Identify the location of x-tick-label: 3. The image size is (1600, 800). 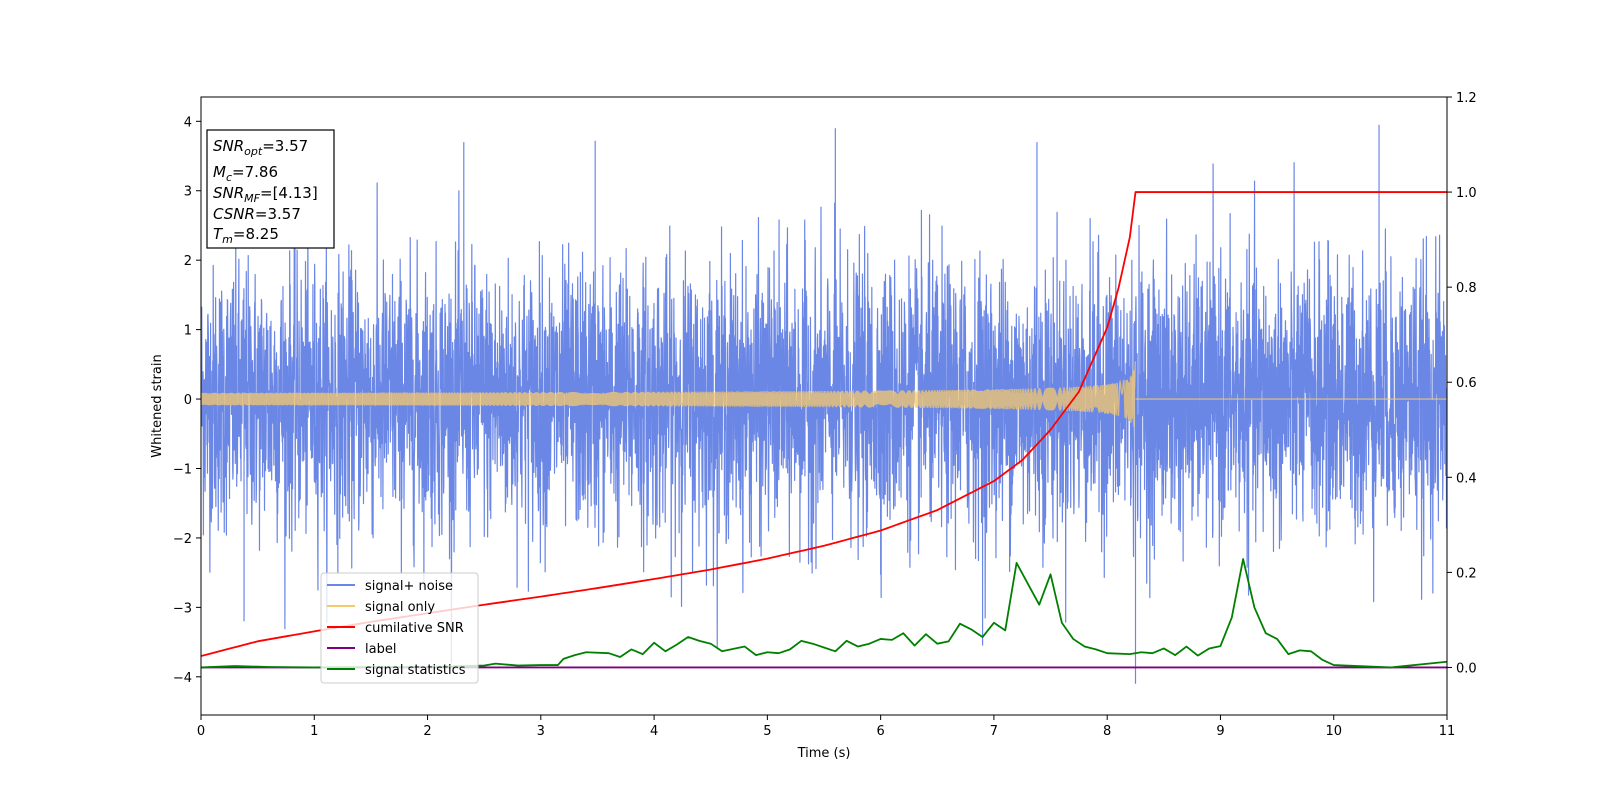
(541, 731).